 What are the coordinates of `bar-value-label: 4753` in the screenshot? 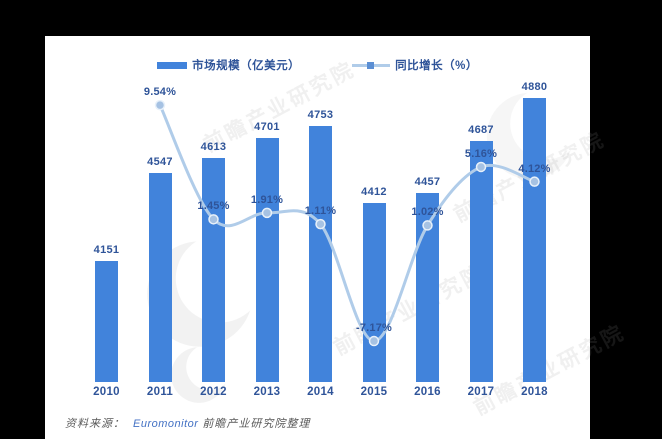 It's located at (320, 115).